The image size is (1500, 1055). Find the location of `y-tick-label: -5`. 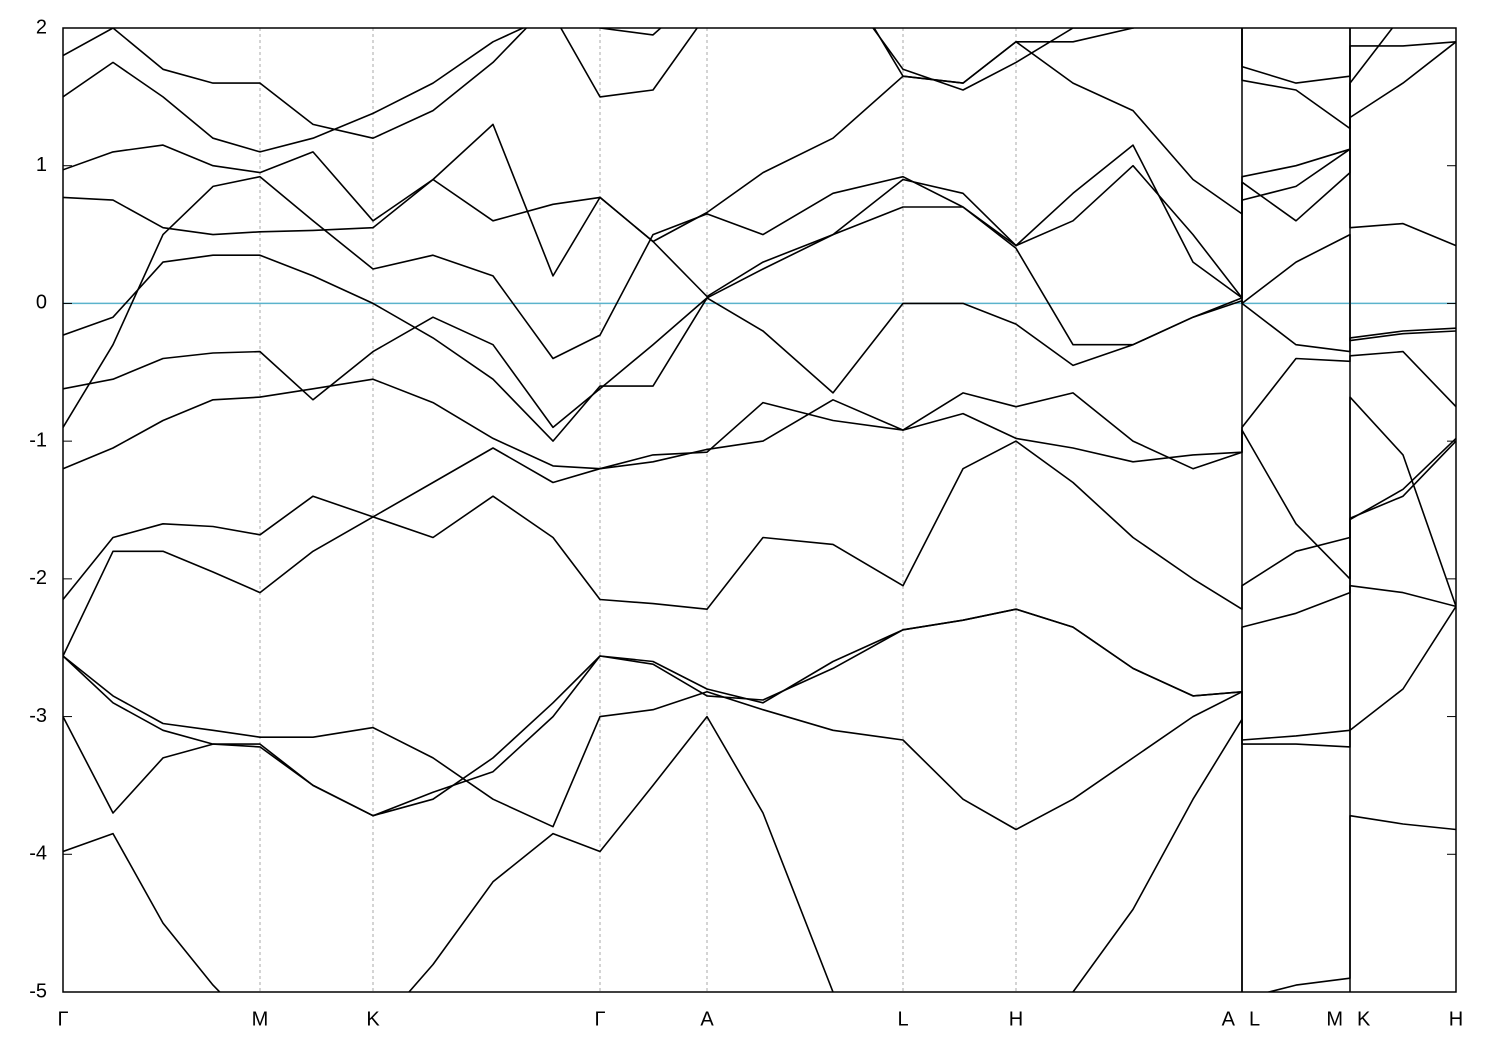

y-tick-label: -5 is located at coordinates (38, 991).